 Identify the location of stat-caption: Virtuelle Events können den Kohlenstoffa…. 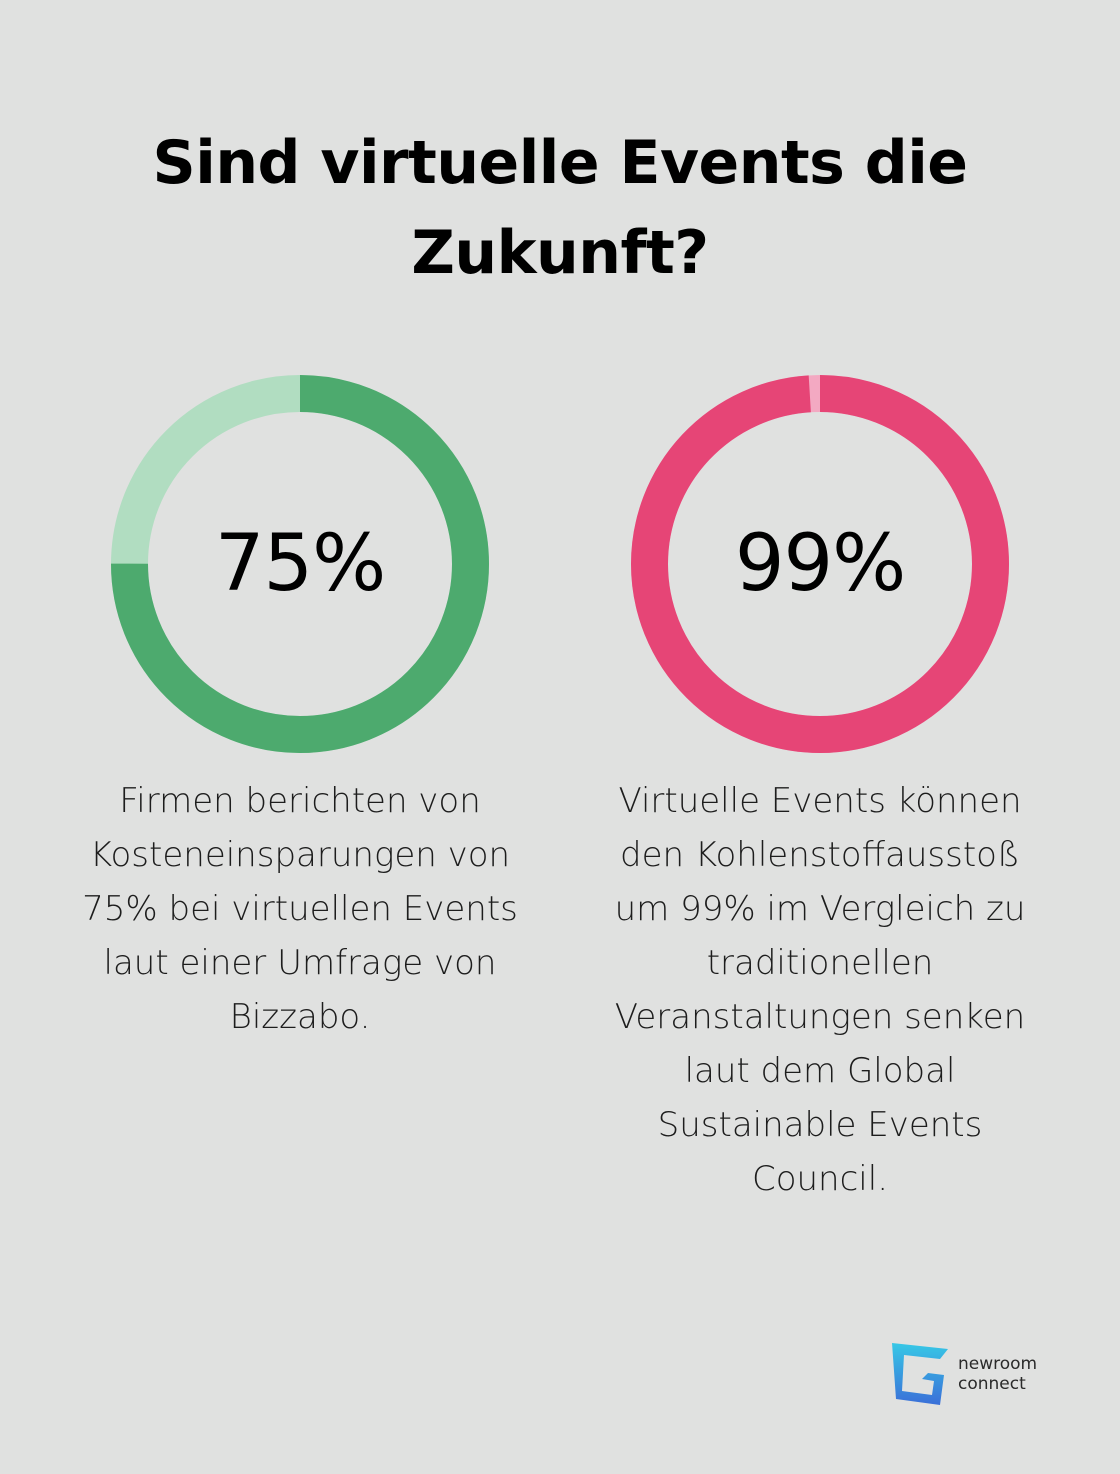
(820, 990).